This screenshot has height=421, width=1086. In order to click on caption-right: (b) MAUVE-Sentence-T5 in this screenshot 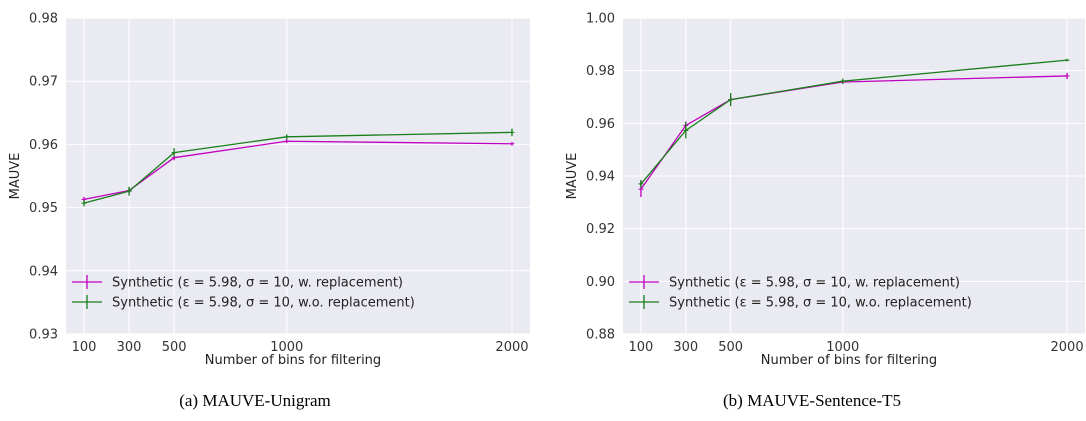, I will do `click(812, 400)`.